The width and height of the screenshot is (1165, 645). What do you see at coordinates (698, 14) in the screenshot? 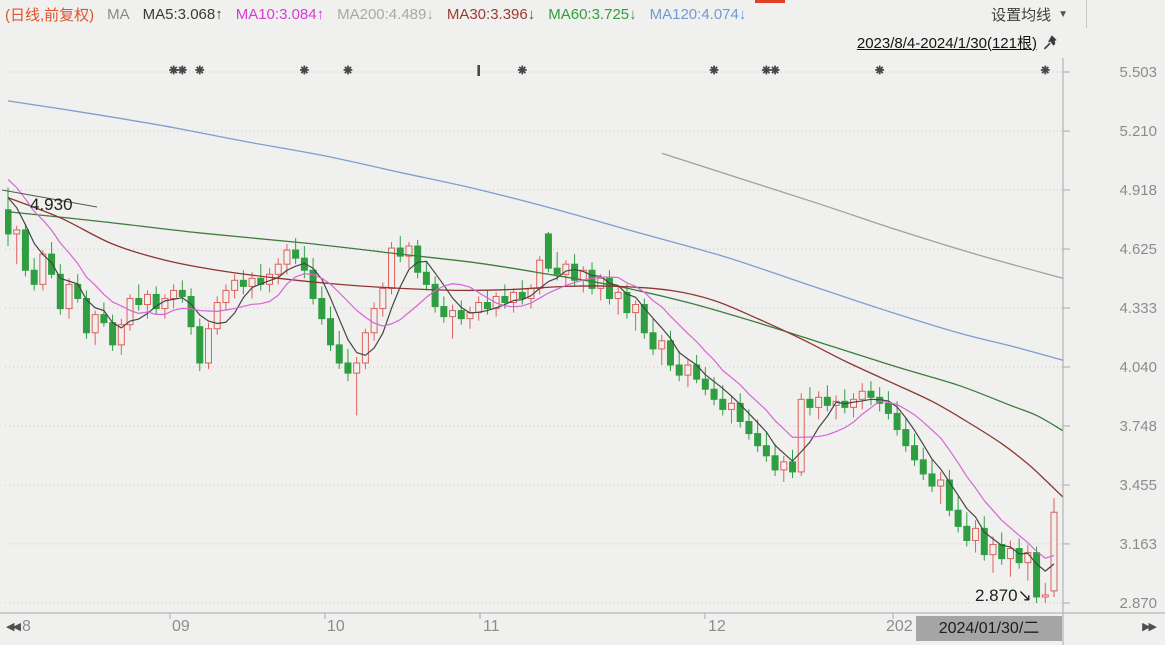
I see `ma-value-label: MA120:4.074↓` at bounding box center [698, 14].